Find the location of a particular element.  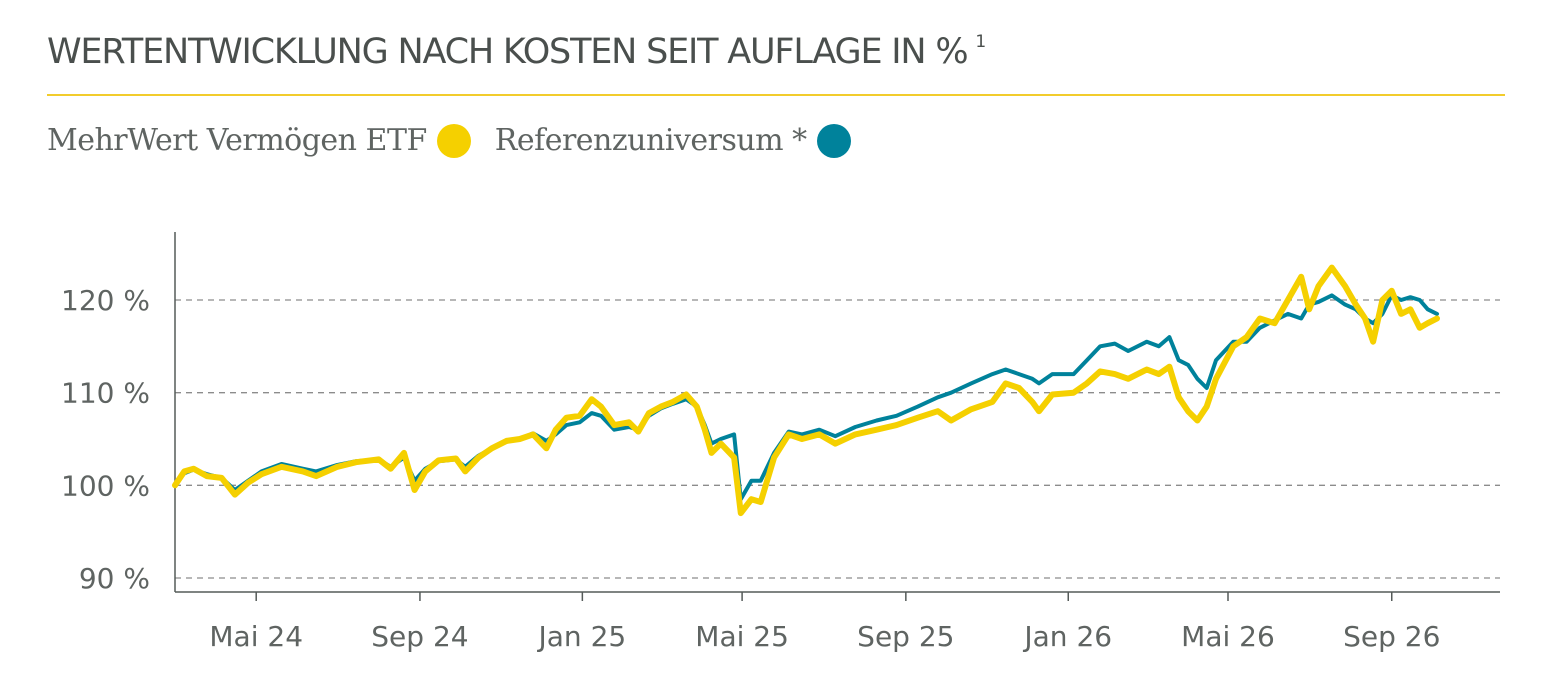

legend-item-reference: Referenzuniversum * is located at coordinates (673, 140).